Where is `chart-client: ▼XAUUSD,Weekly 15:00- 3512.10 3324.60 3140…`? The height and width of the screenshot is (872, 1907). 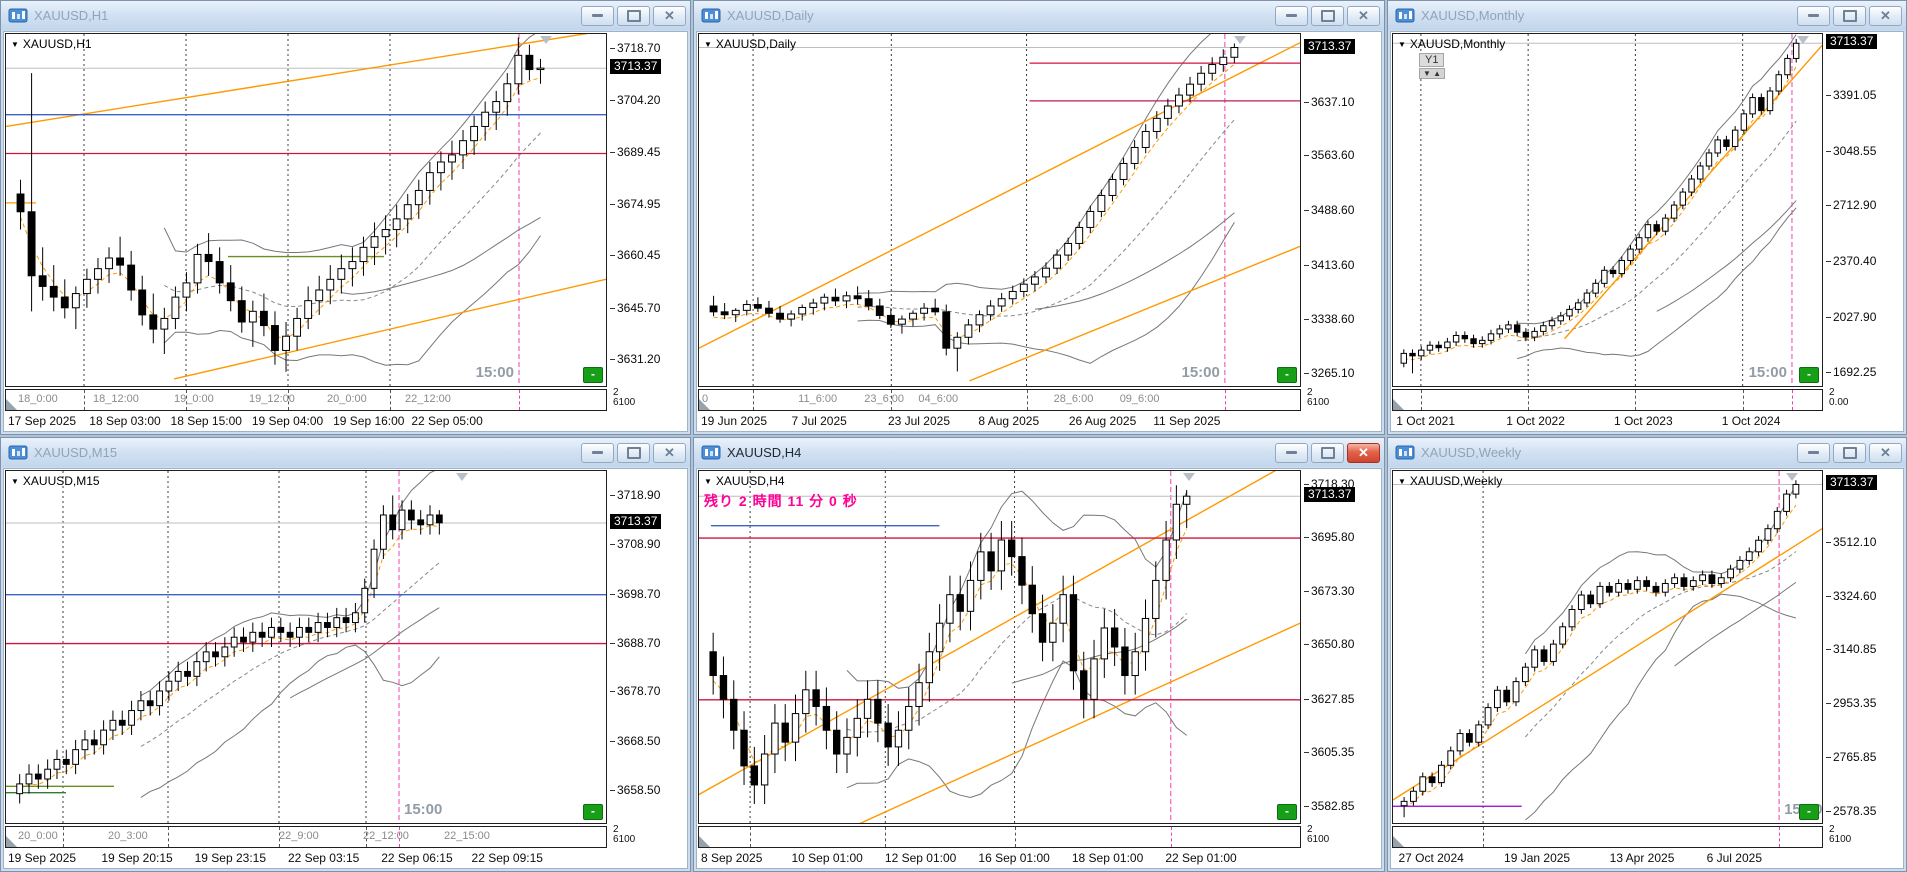 chart-client: ▼XAUUSD,Weekly 15:00- 3512.10 3324.60 3140… is located at coordinates (1647, 668).